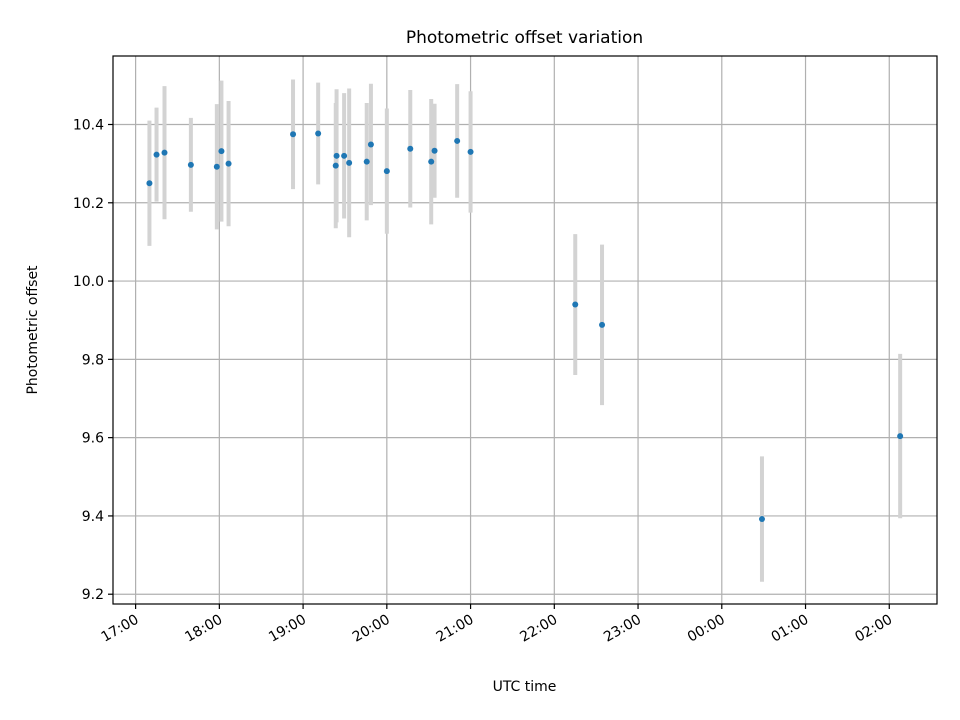 This screenshot has width=960, height=720. I want to click on x-tick-label: 21:00, so click(455, 629).